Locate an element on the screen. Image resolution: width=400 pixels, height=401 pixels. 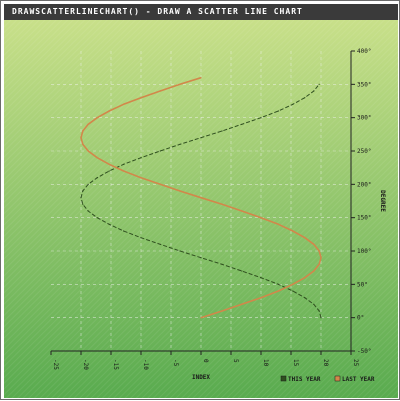
y-tick-label: 0° is located at coordinates (360, 318).